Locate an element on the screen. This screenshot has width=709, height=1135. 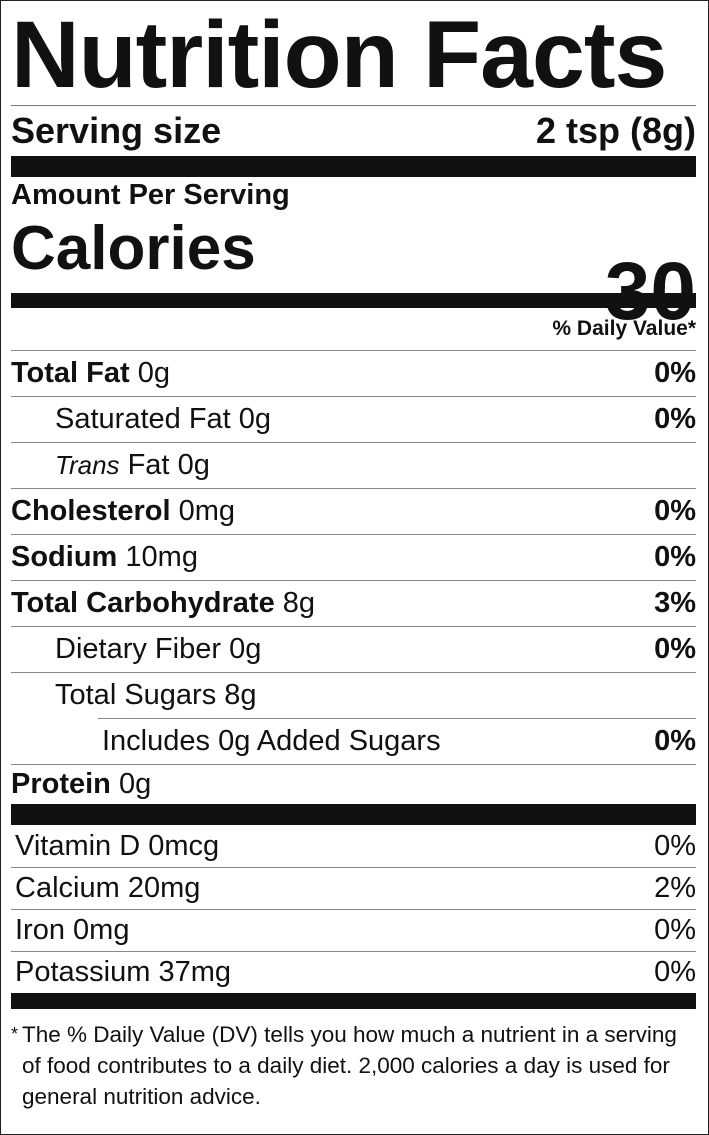
nutrient-name: Total Carbohydrate is located at coordinates (143, 603).